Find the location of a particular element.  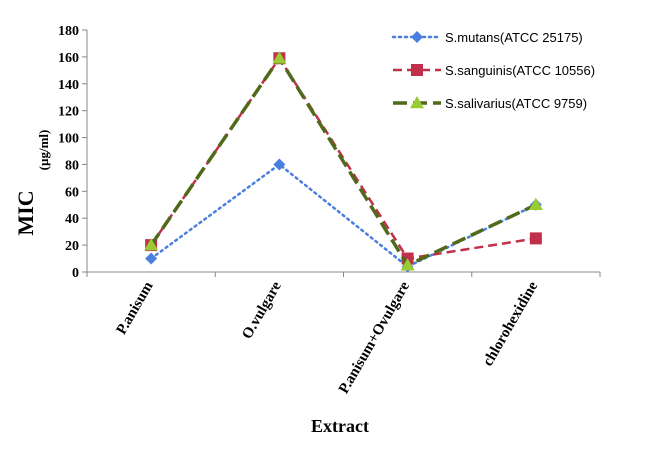

y-tick-label: 80 is located at coordinates (72, 165).